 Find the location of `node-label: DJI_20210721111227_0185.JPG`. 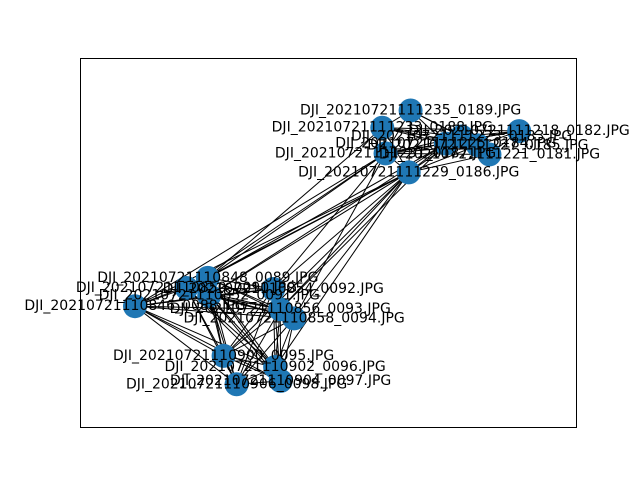

node-label: DJI_20210721111227_0185.JPG is located at coordinates (477, 145).